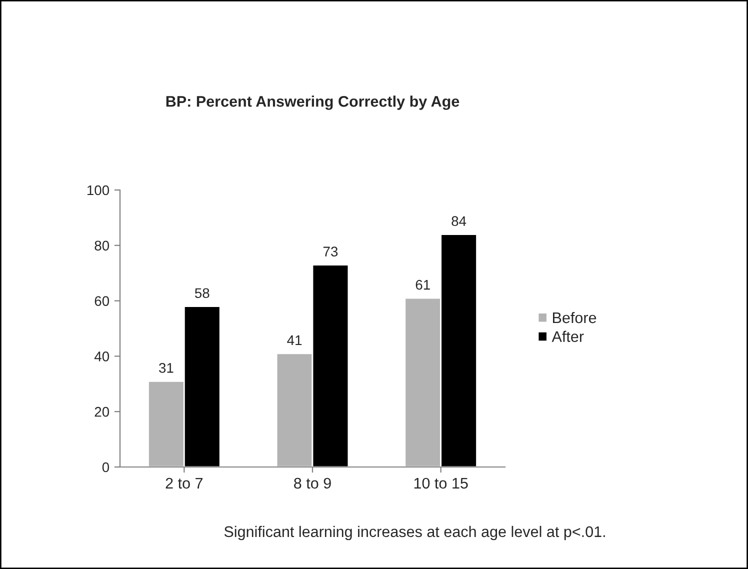 This screenshot has width=748, height=569. Describe the element at coordinates (106, 467) in the screenshot. I see `y-tick-label: 0` at that location.